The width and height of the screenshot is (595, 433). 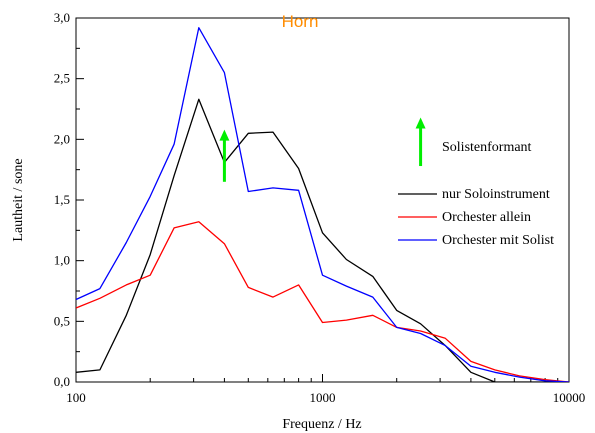 What do you see at coordinates (62, 320) in the screenshot?
I see `y-tick-label: 0,5` at bounding box center [62, 320].